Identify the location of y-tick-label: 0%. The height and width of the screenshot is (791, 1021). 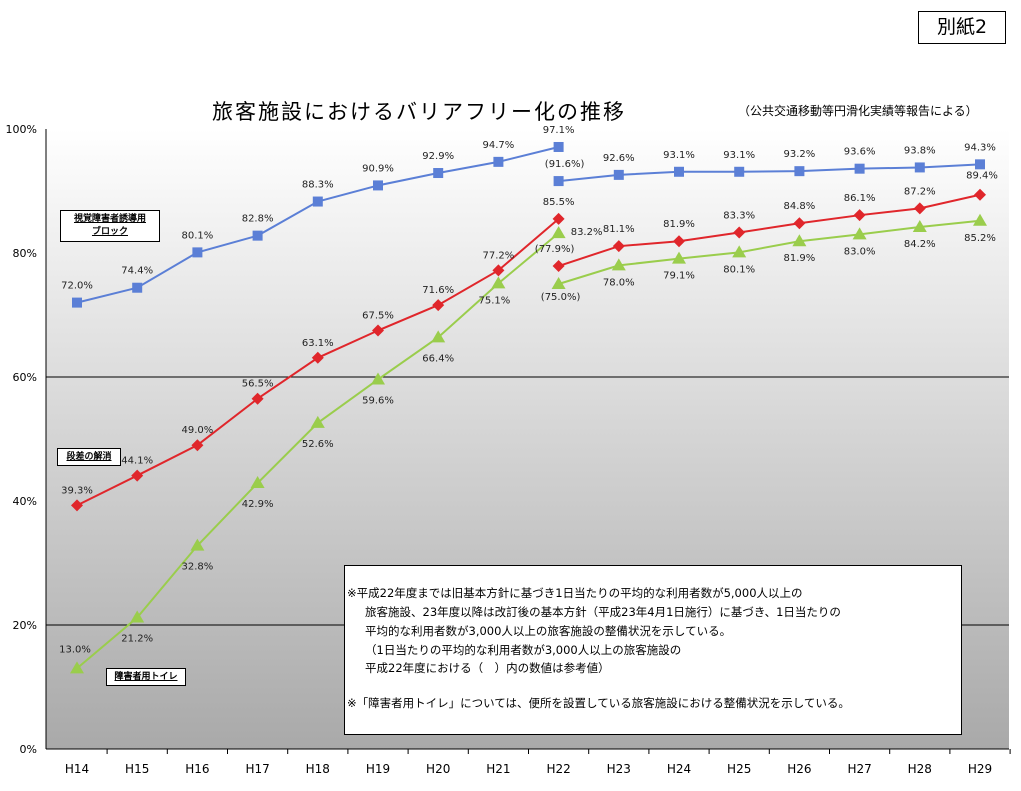
(28, 749).